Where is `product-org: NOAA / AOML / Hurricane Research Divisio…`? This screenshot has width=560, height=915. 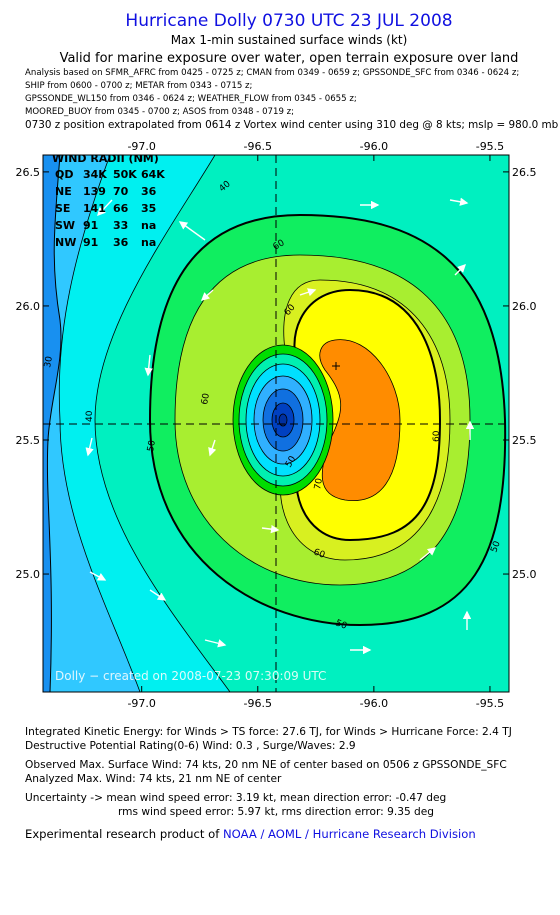
product-org: NOAA / AOML / Hurricane Research Divisio… is located at coordinates (349, 834).